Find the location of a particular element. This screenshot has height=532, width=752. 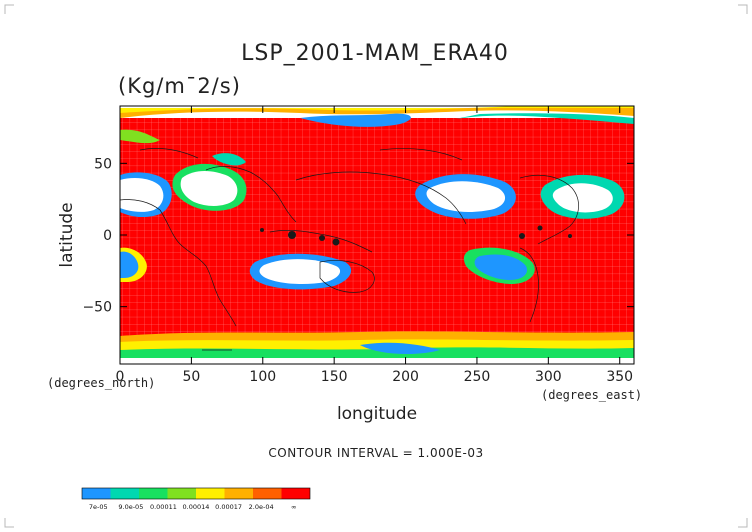

x-tick-label: 50 is located at coordinates (191, 377).